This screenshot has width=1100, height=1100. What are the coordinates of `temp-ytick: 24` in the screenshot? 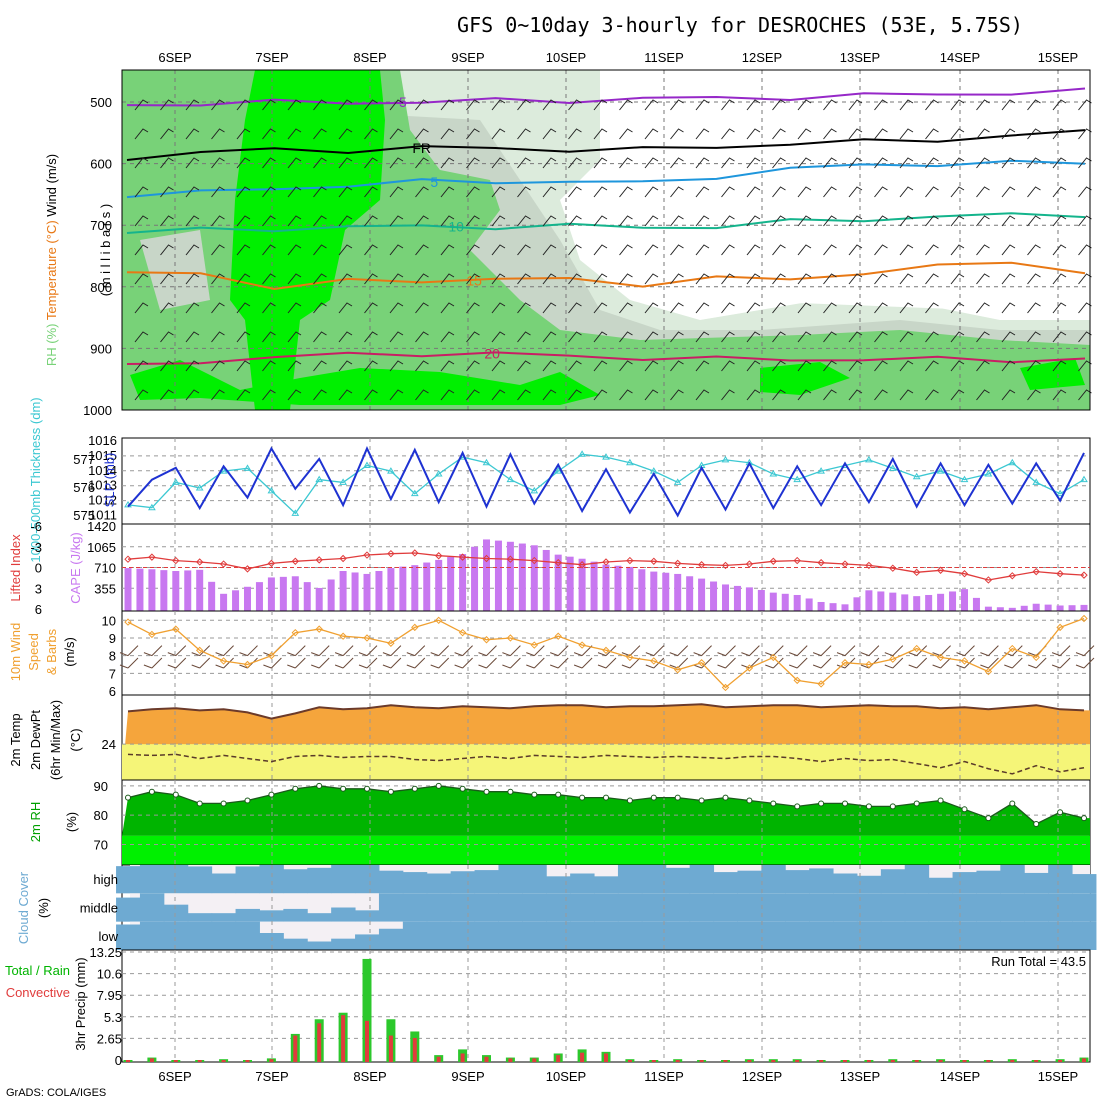 It's located at (109, 744).